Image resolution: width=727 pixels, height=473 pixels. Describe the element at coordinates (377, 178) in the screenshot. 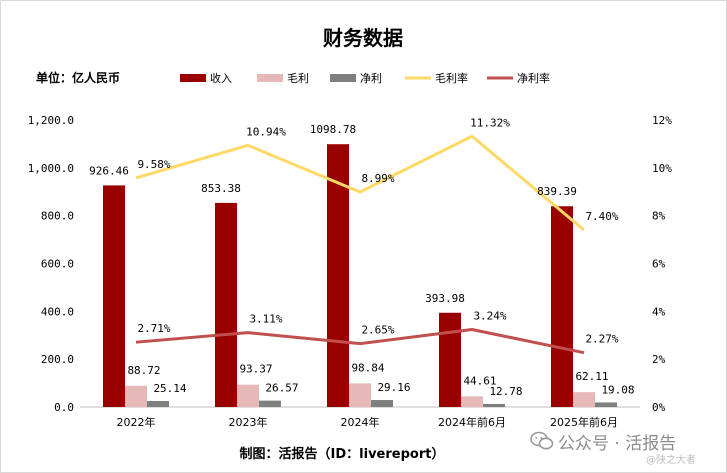

I see `data-label: 8.99%` at that location.